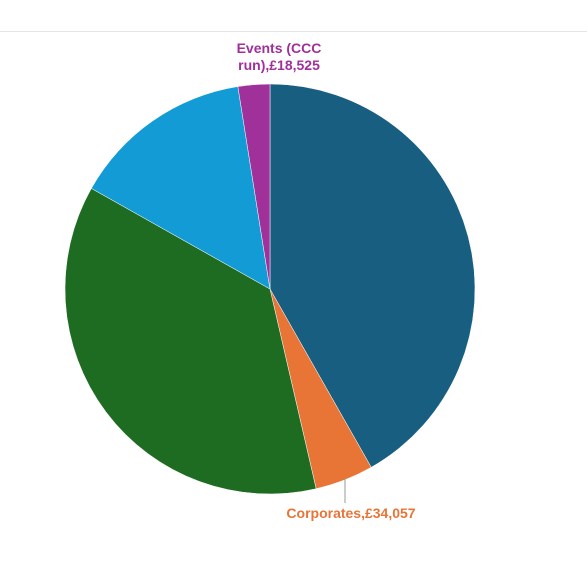 This screenshot has height=575, width=587. Describe the element at coordinates (351, 513) in the screenshot. I see `slice-label: Corporates,£34,057` at that location.